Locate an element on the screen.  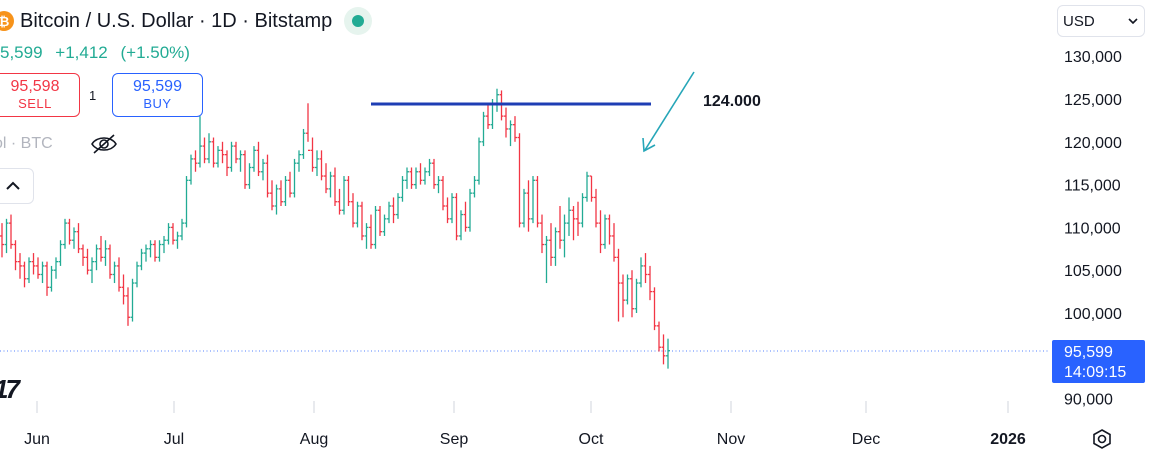
time-tick-label: Sep is located at coordinates (454, 439).